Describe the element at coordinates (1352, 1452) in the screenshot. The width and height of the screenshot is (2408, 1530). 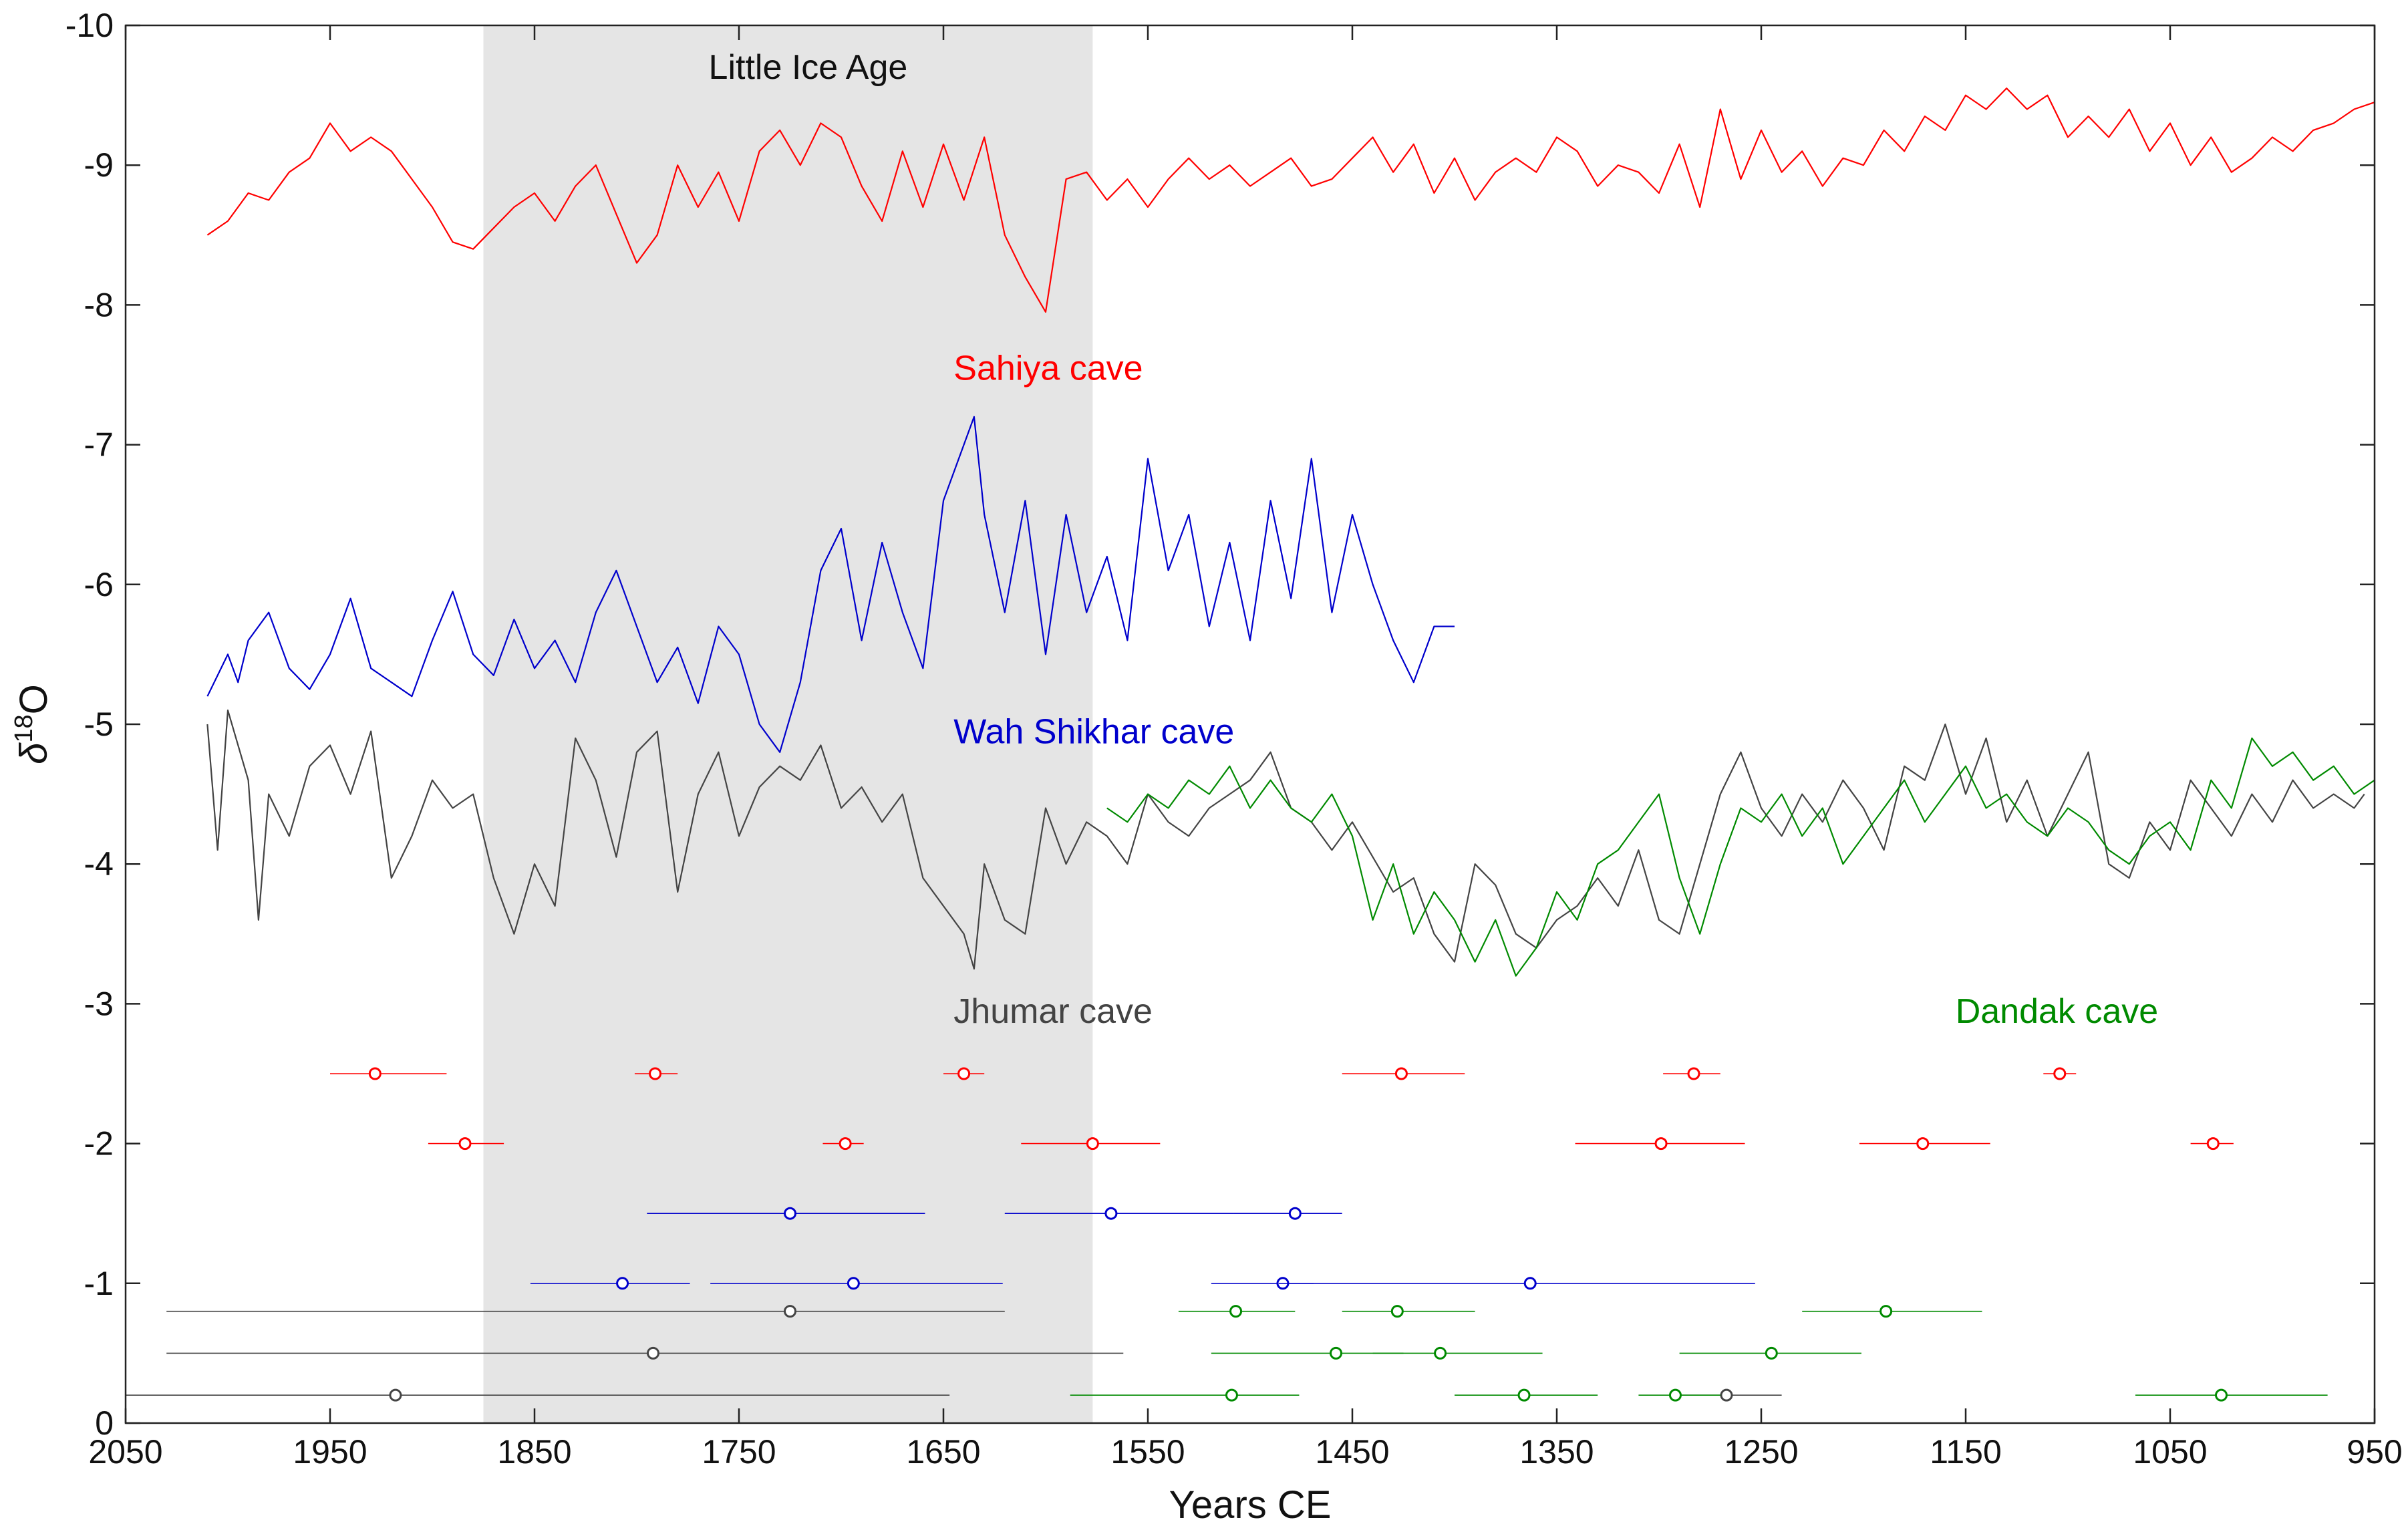
I see `x-tick-label: 1450` at that location.